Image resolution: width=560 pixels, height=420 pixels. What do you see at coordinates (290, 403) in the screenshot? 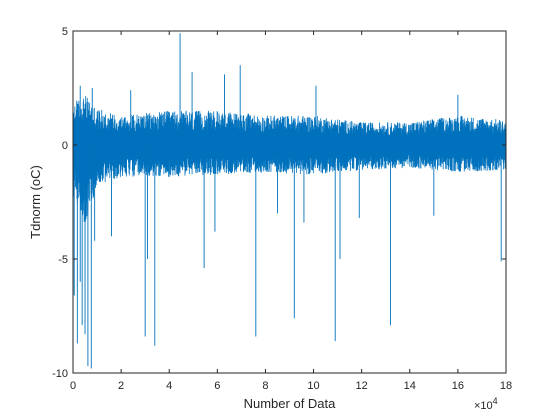
I see `x-axis-label: Number of Data` at bounding box center [290, 403].